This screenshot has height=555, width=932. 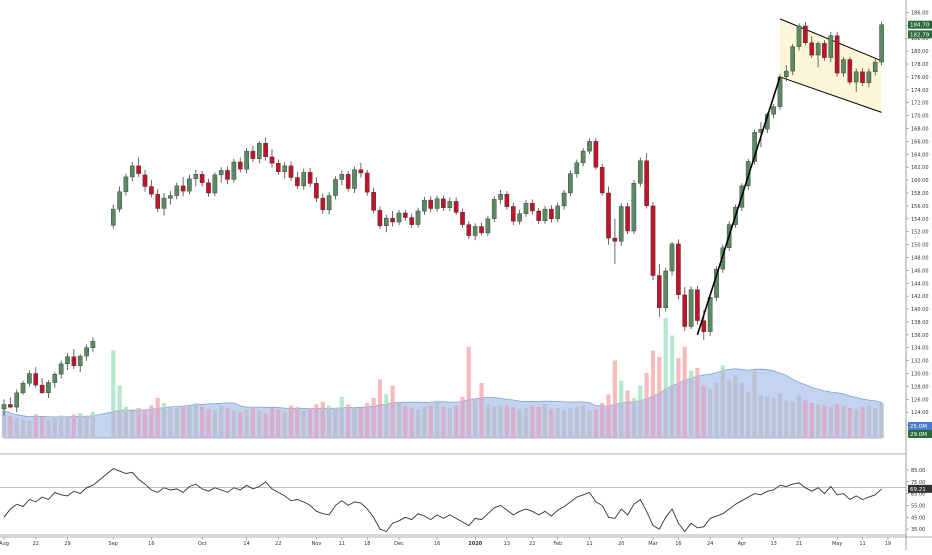 I want to click on rsi-tick-label: 45.00, so click(x=918, y=518).